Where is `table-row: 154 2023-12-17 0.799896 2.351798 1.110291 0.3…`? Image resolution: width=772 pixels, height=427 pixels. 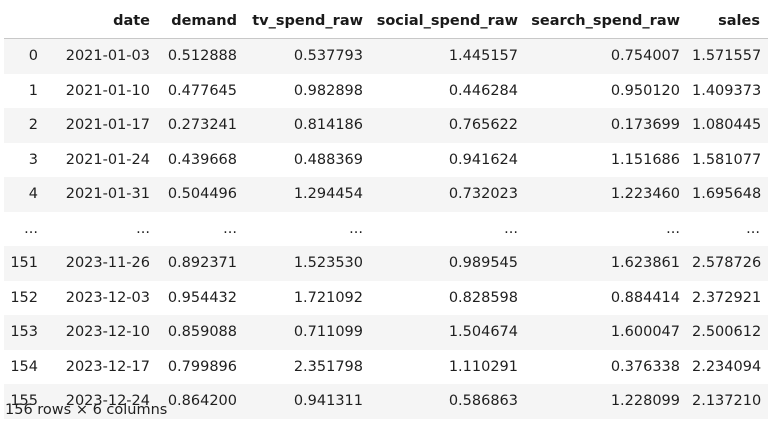
table-row: 154 2023-12-17 0.799896 2.351798 1.110291 0.3… is located at coordinates (386, 366).